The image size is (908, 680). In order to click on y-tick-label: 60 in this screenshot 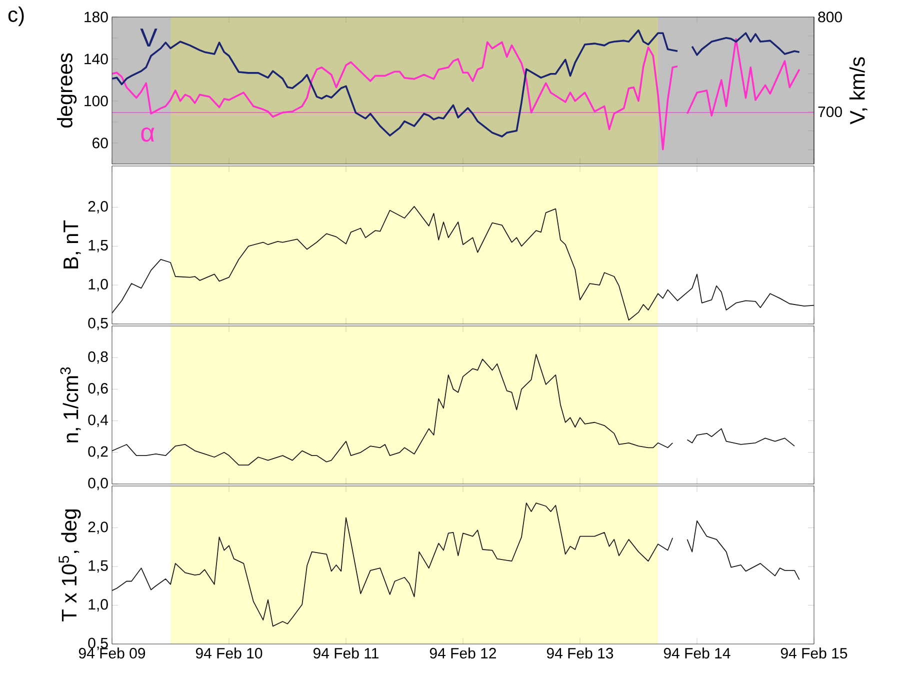, I will do `click(100, 143)`.